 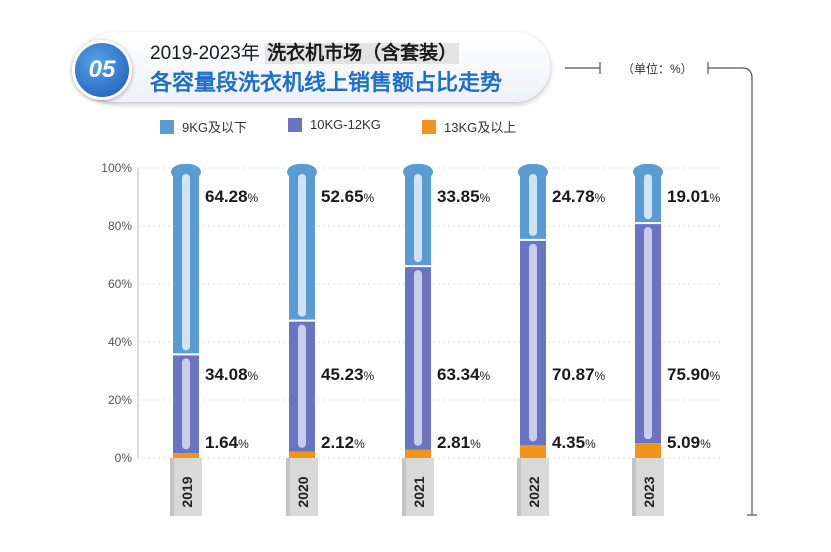 What do you see at coordinates (459, 442) in the screenshot?
I see `data-label-13kg: 2.81%` at bounding box center [459, 442].